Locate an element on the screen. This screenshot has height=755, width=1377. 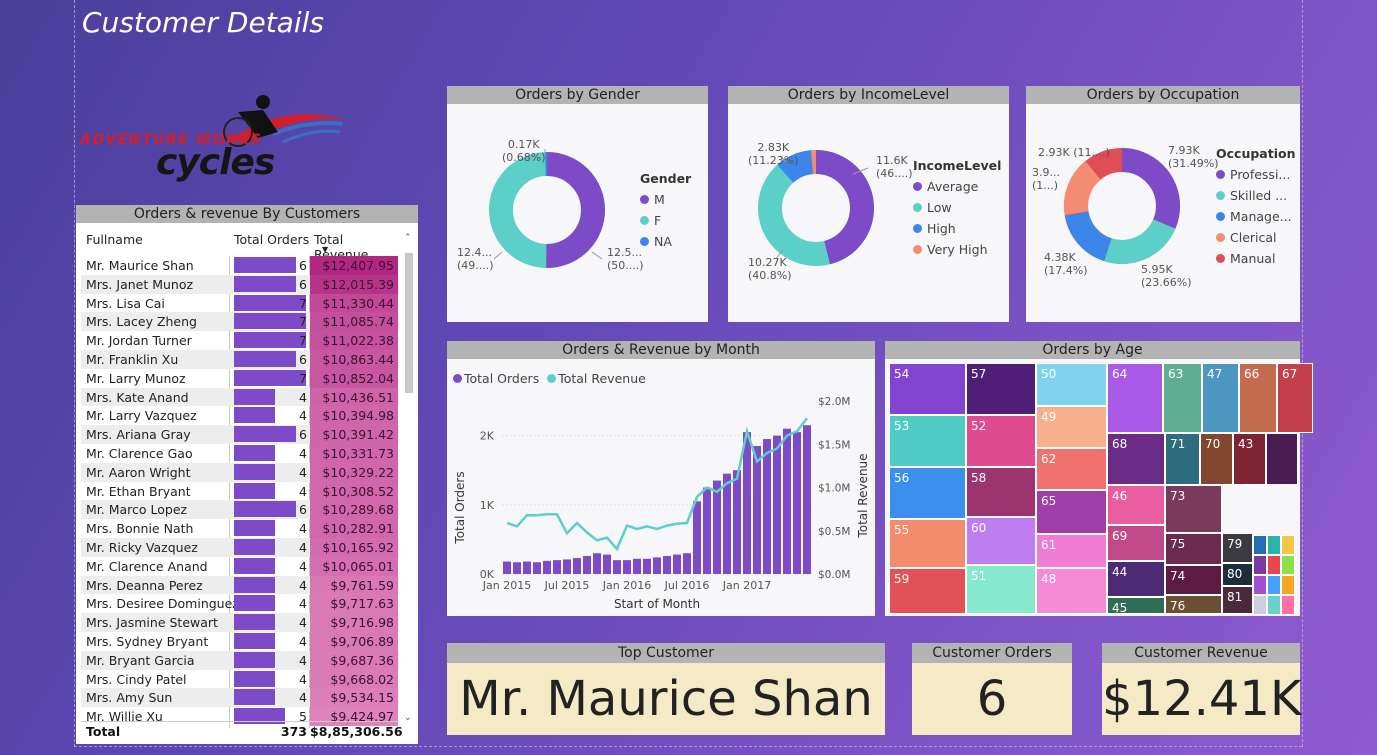
table-row: Mrs. Lisa Cai 7 $11,330.44 is located at coordinates (240, 303).